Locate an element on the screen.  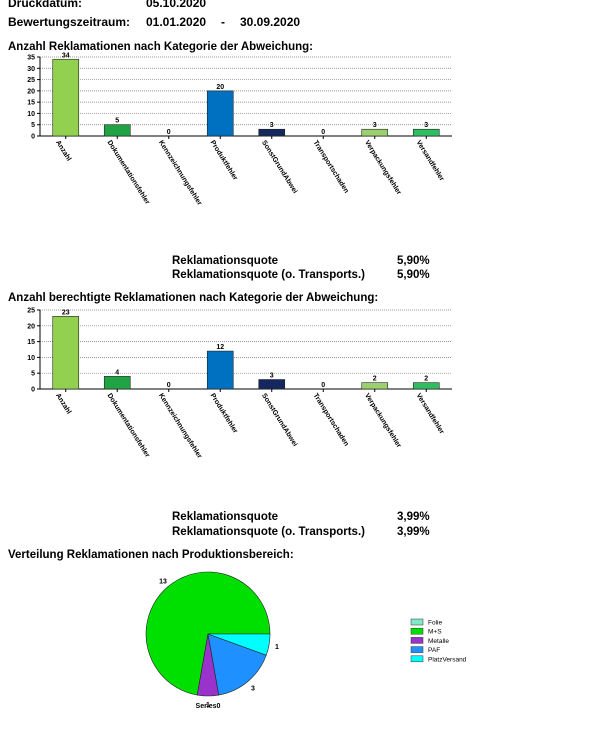
c2-bar-value-label: 4 is located at coordinates (117, 372).